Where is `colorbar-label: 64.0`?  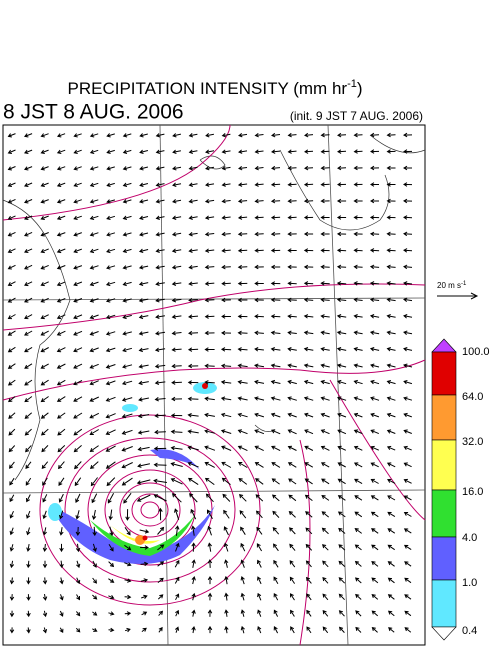
colorbar-label: 64.0 is located at coordinates (472, 397).